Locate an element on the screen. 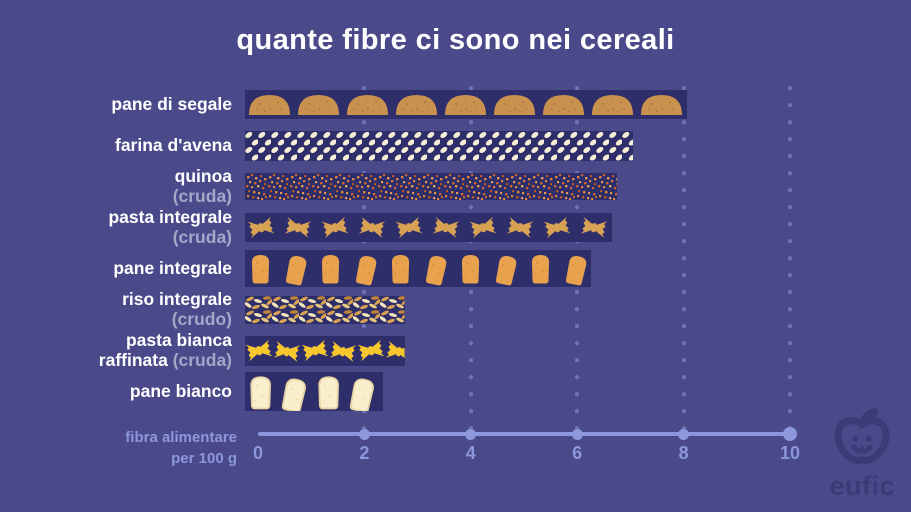 The height and width of the screenshot is (512, 911). row-label-bread-wholegrain: pane integrale is located at coordinates (172, 267).